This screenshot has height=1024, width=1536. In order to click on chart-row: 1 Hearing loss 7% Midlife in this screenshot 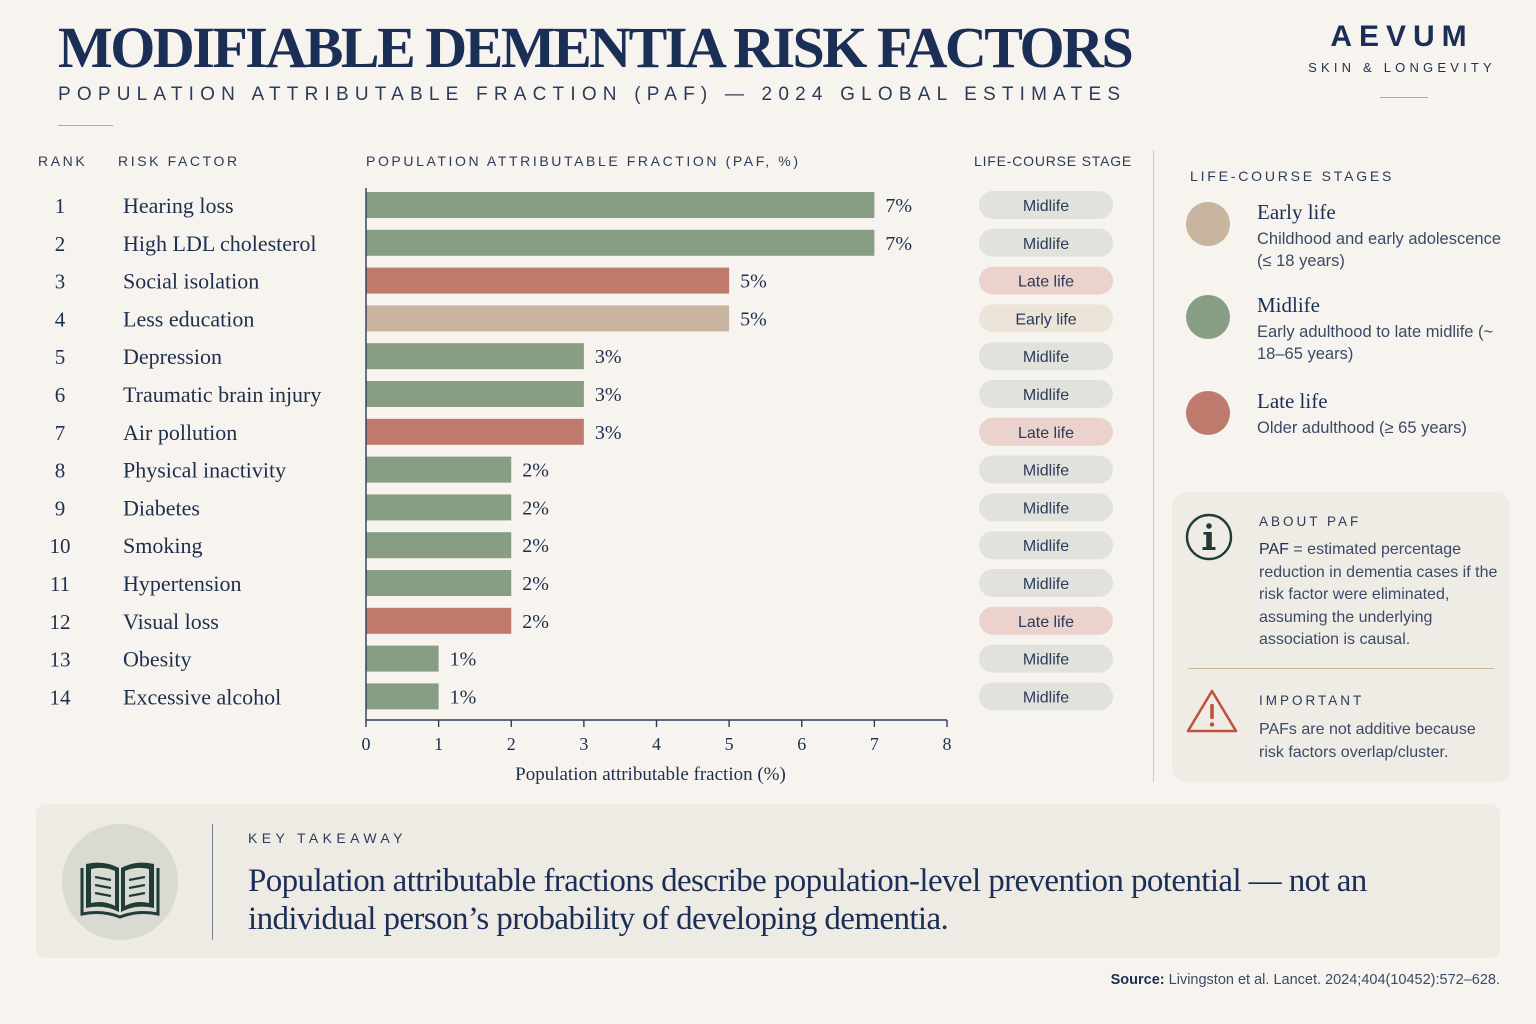, I will do `click(584, 205)`.